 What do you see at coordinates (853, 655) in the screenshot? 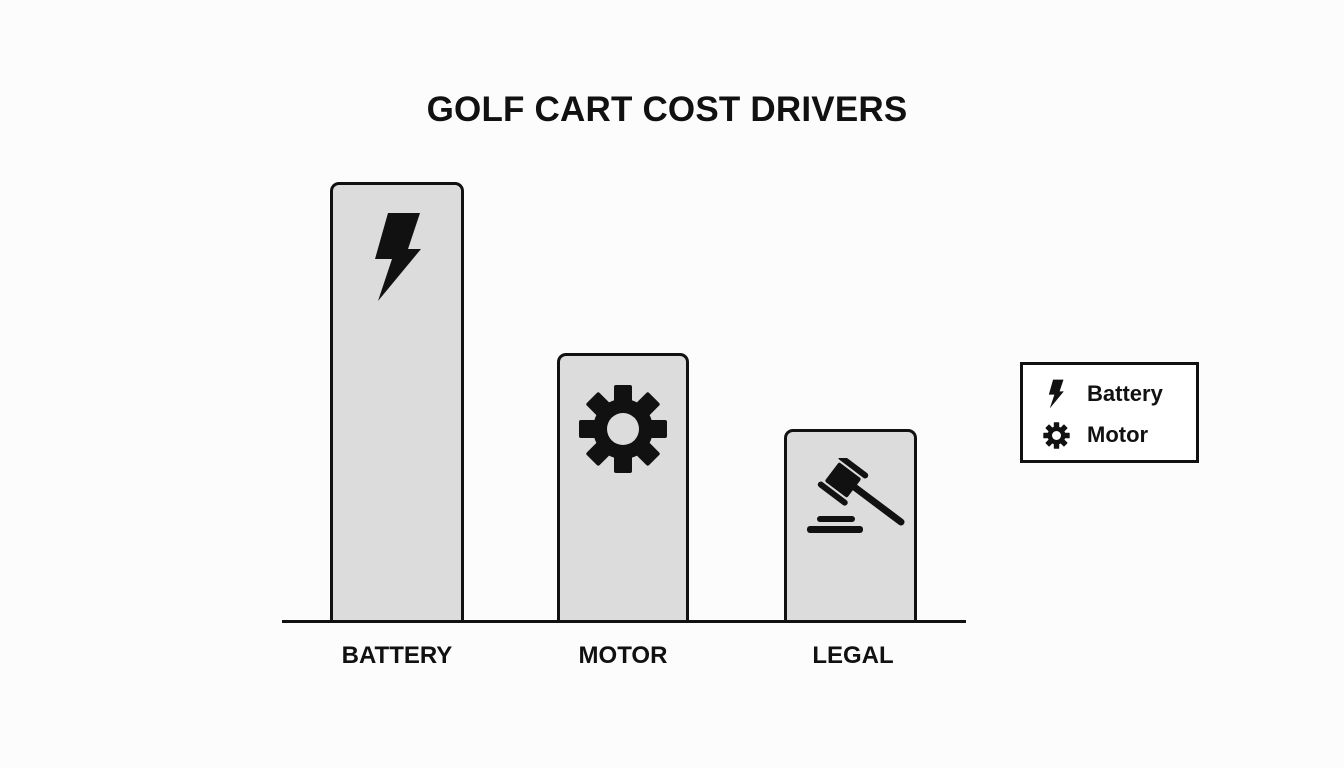
I see `category-label-legal: LEGAL` at bounding box center [853, 655].